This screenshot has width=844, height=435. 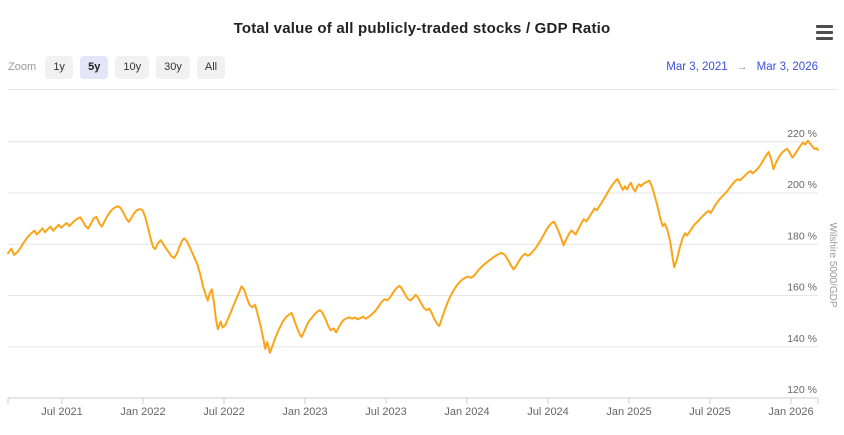 I want to click on y-axis-label: 220 %, so click(x=802, y=134).